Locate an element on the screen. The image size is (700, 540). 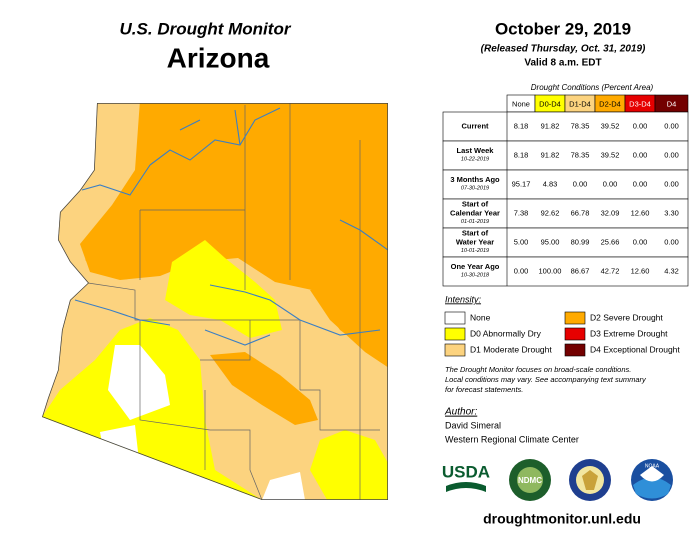
legend-title: Intensity: is located at coordinates (463, 299).